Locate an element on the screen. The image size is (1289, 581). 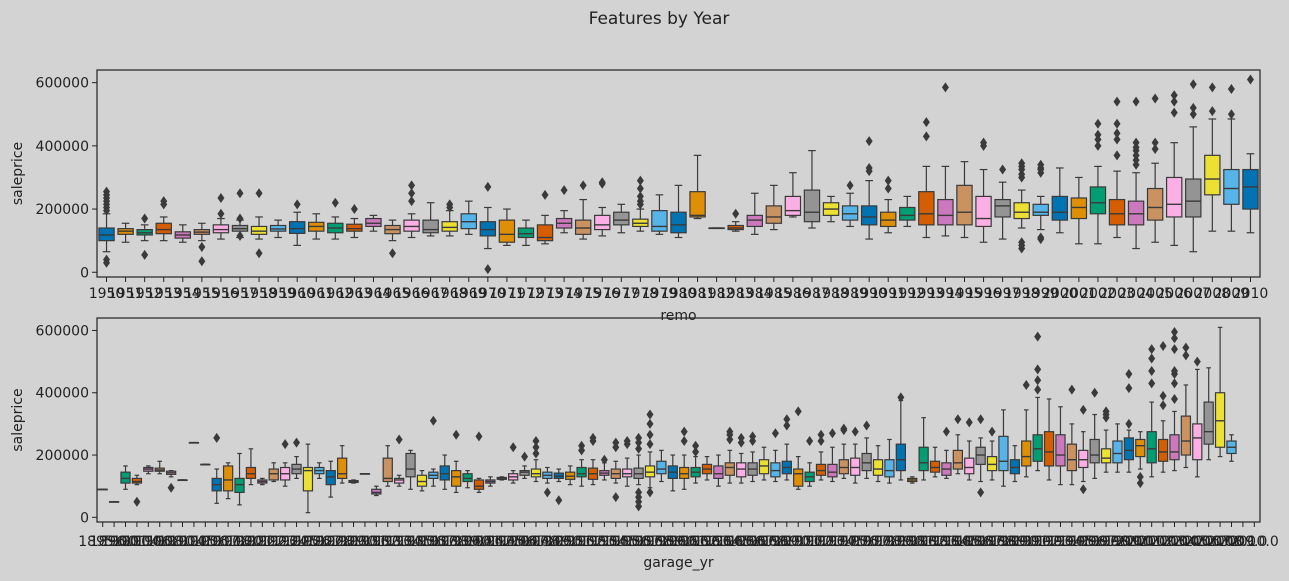
box-1972.0 is located at coordinates (821, 455).